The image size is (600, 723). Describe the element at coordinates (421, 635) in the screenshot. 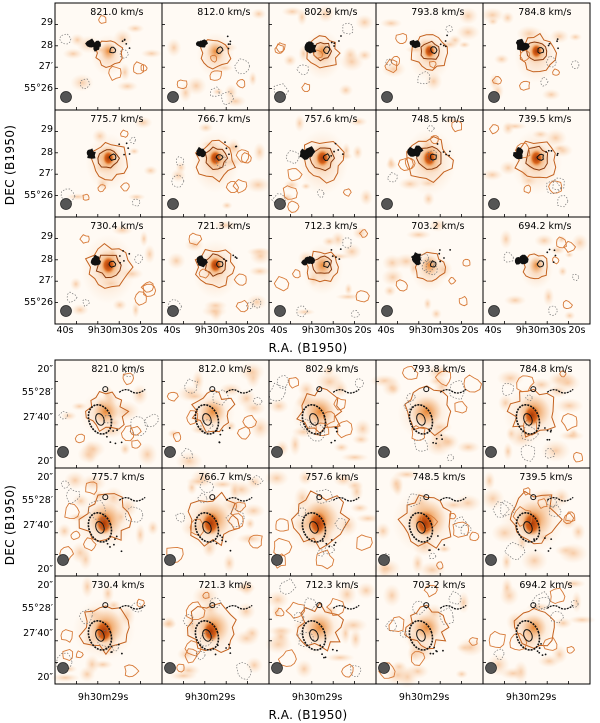

I see `continuum-core` at that location.